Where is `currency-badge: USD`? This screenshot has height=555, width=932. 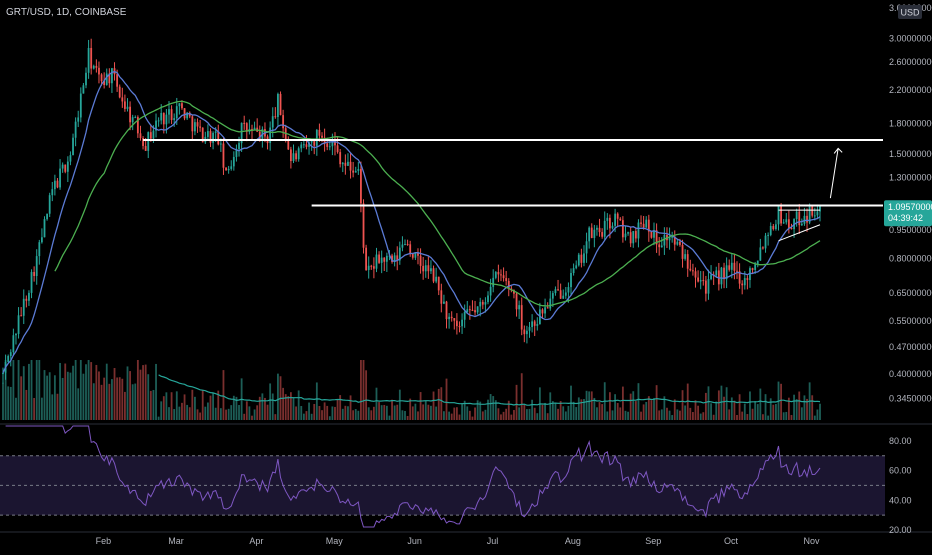
currency-badge: USD is located at coordinates (910, 12).